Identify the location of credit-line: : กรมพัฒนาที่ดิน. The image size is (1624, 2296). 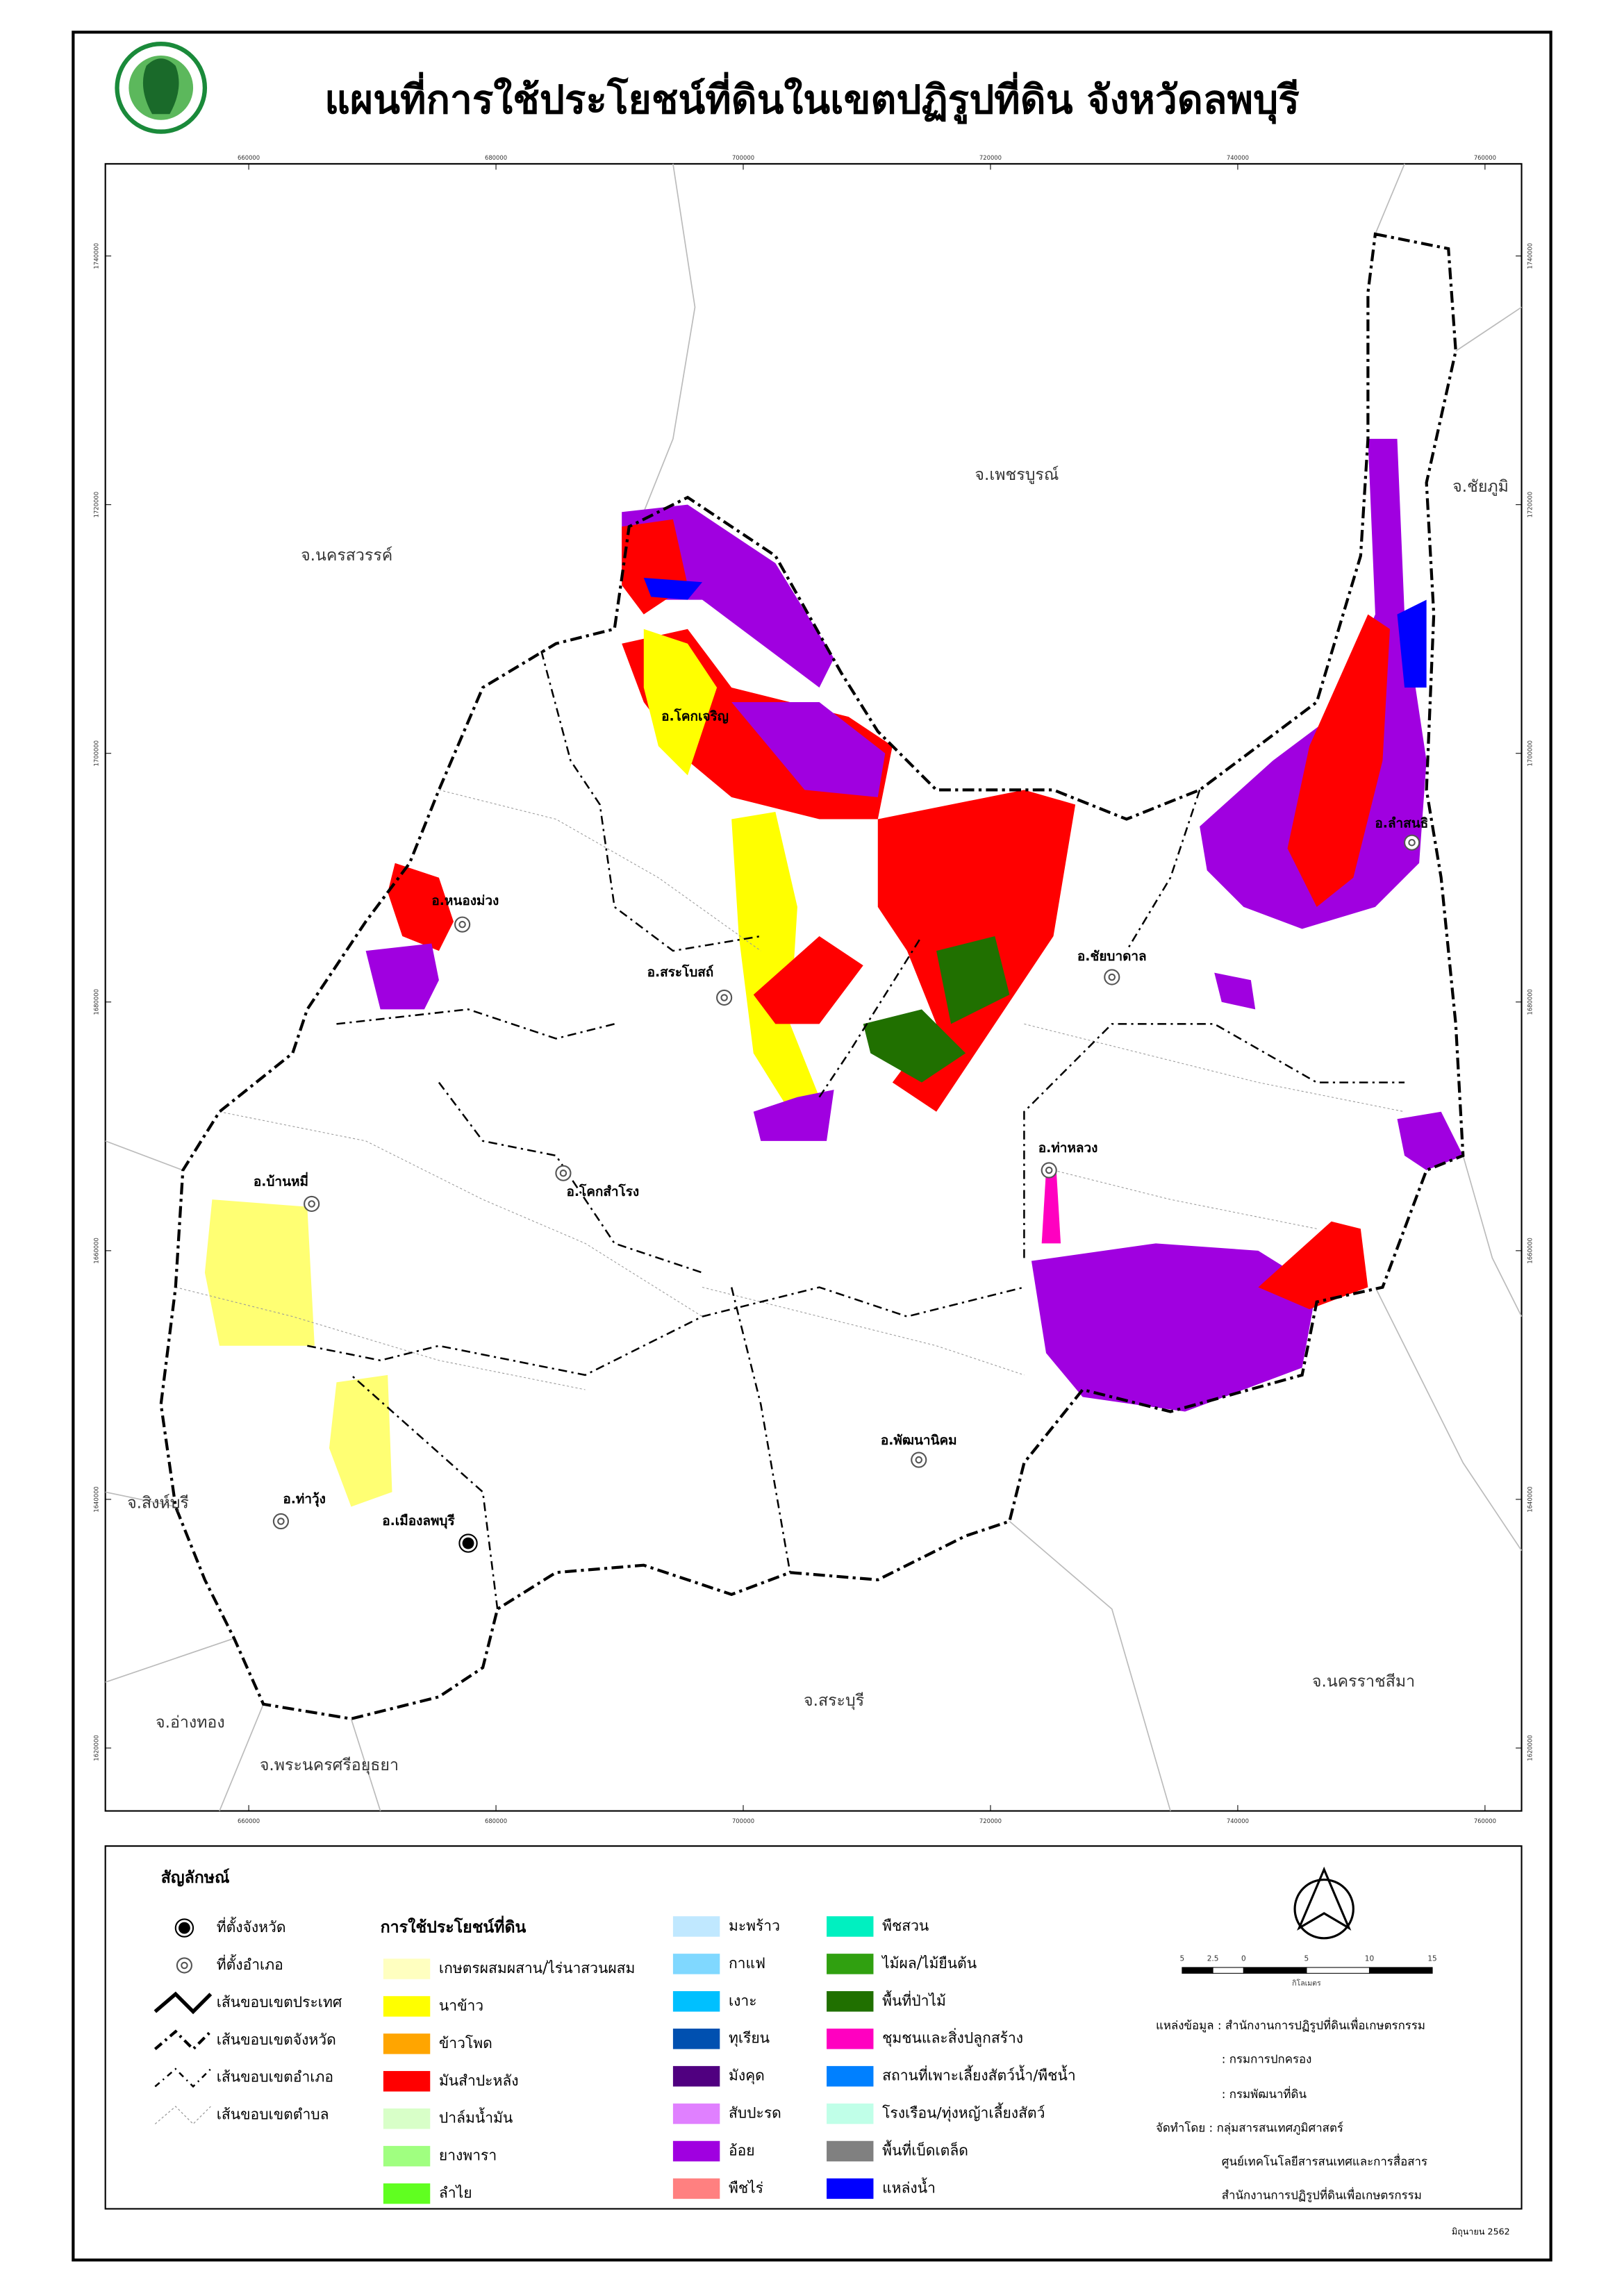
(1264, 2094).